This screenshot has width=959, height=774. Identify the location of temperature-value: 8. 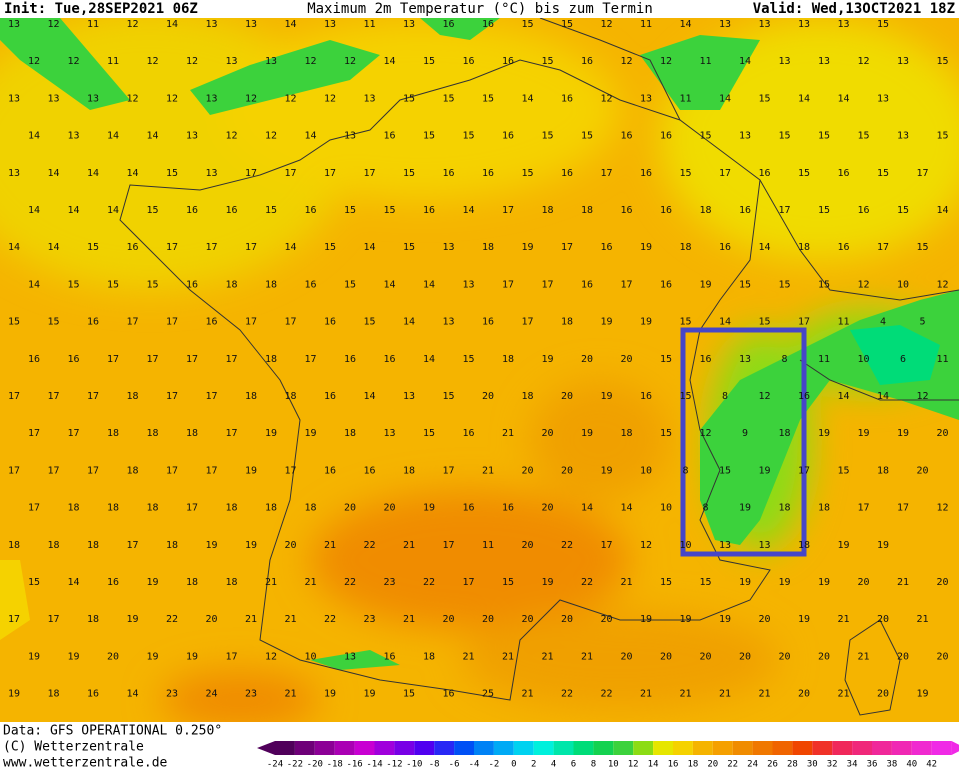
(705, 508).